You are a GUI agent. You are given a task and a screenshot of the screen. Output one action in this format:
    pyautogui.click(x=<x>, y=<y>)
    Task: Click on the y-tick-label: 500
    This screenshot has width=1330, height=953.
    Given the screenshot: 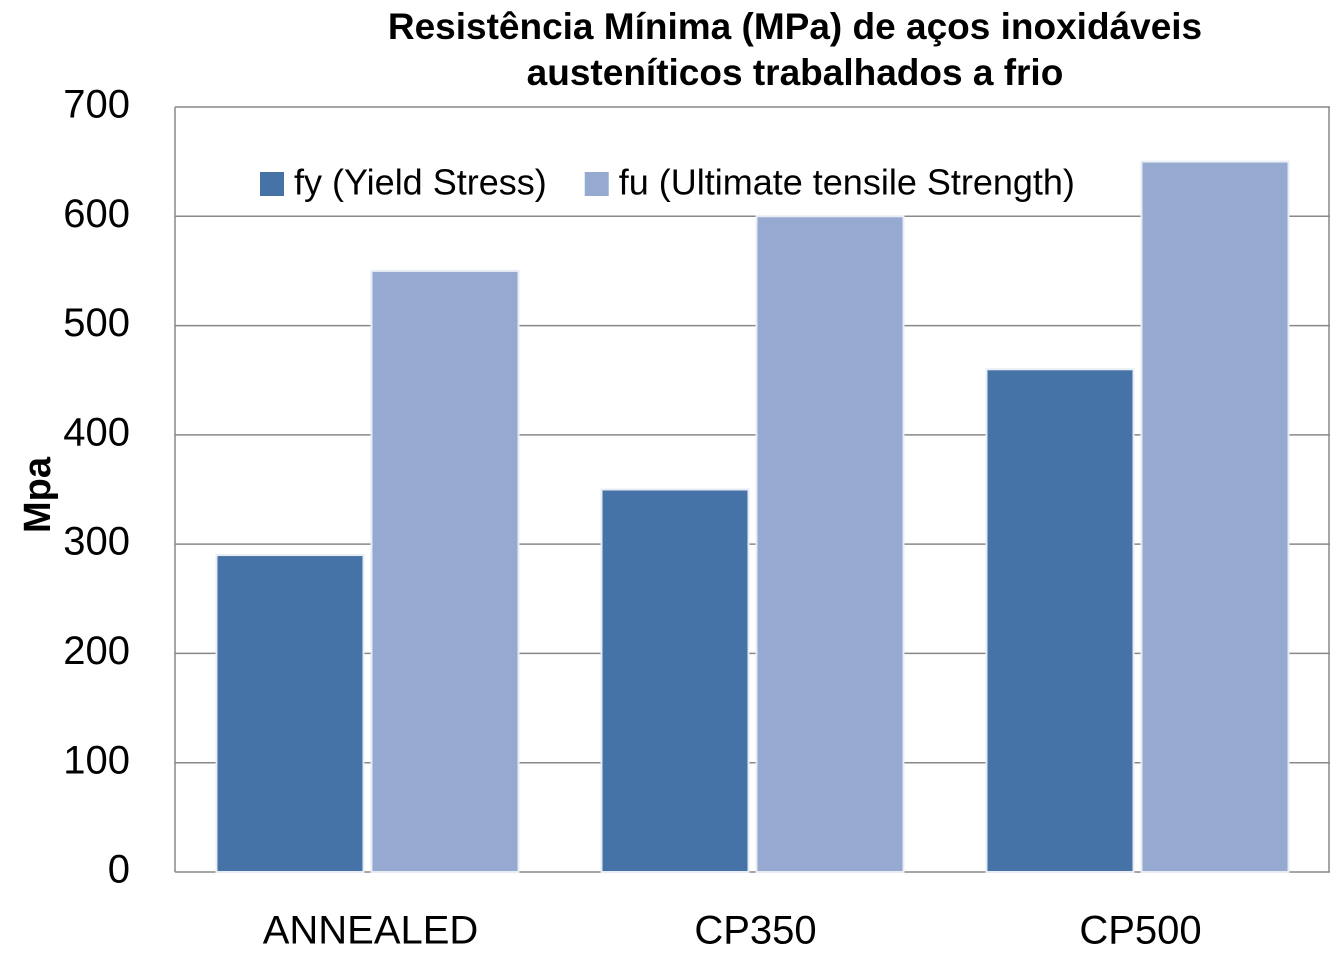 What is the action you would take?
    pyautogui.click(x=96, y=323)
    